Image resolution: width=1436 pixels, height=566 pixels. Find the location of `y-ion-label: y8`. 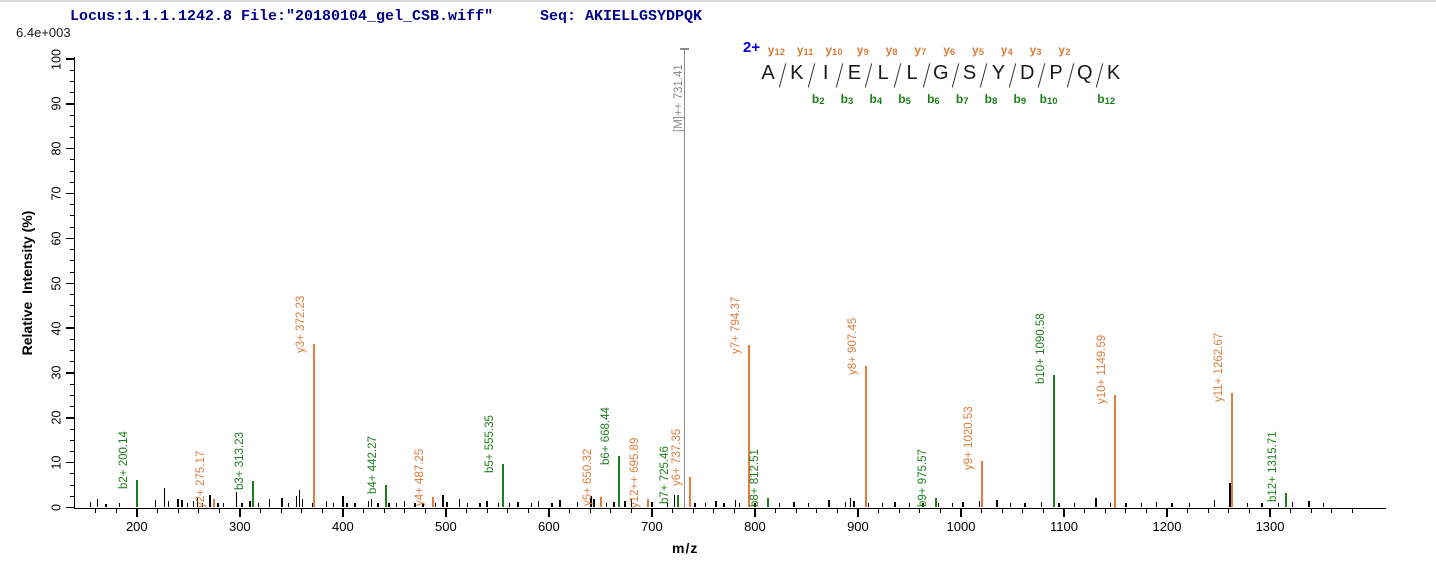

y-ion-label: y8 is located at coordinates (892, 50).